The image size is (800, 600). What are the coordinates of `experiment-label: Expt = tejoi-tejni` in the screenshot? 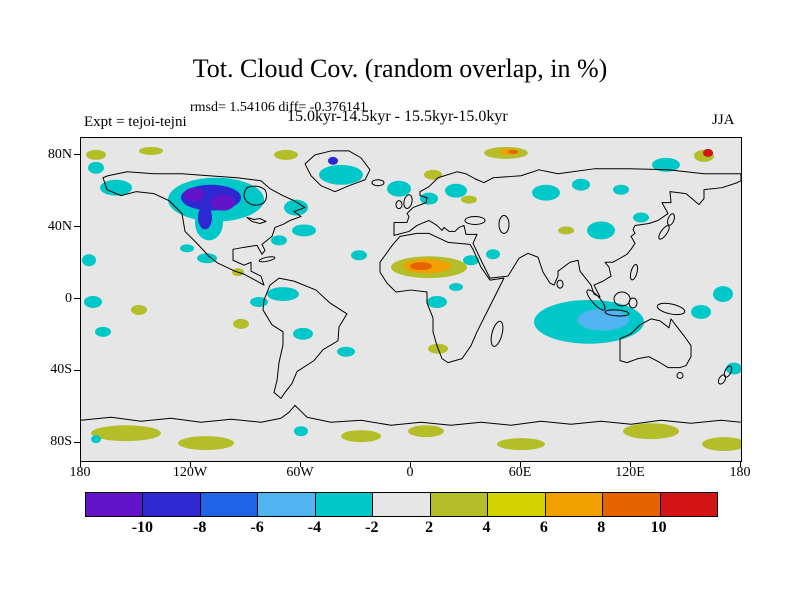 It's located at (135, 122).